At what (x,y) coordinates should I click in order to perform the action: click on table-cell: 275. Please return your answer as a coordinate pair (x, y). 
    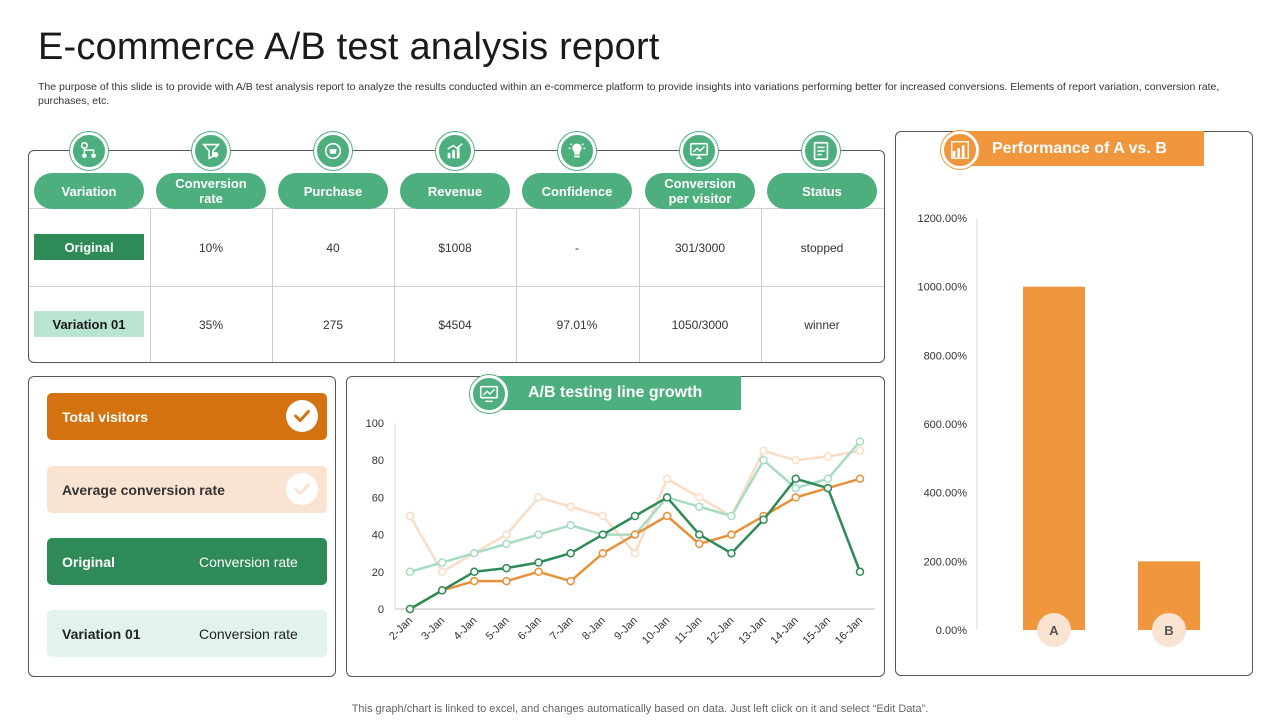
    Looking at the image, I should click on (333, 325).